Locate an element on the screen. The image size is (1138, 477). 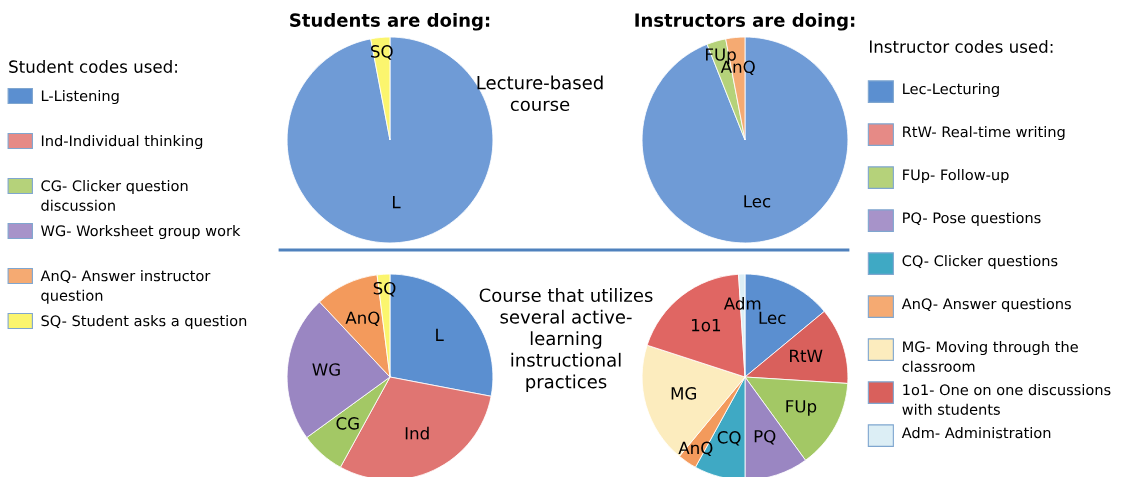
category-label: Adm- Administration is located at coordinates (976, 433).